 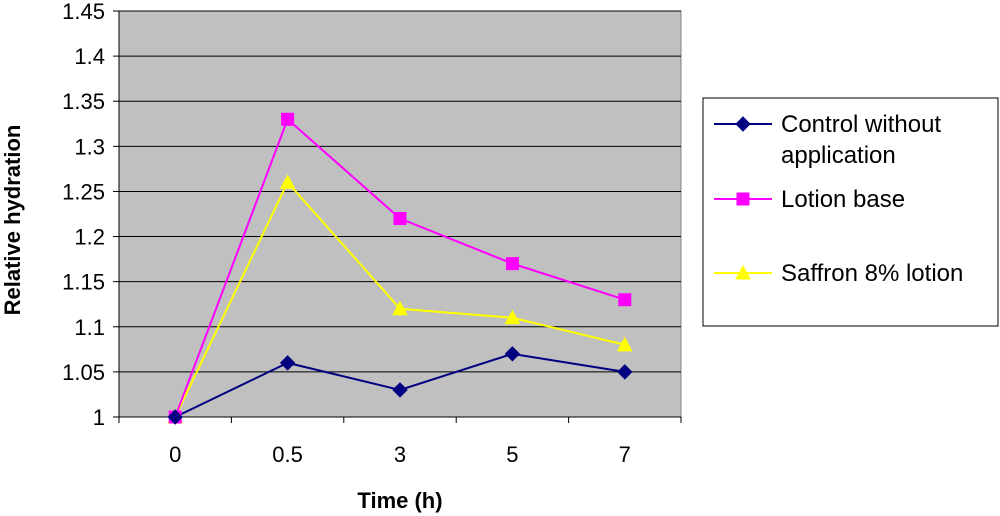 I want to click on legend-label: Lotion base, so click(x=843, y=199).